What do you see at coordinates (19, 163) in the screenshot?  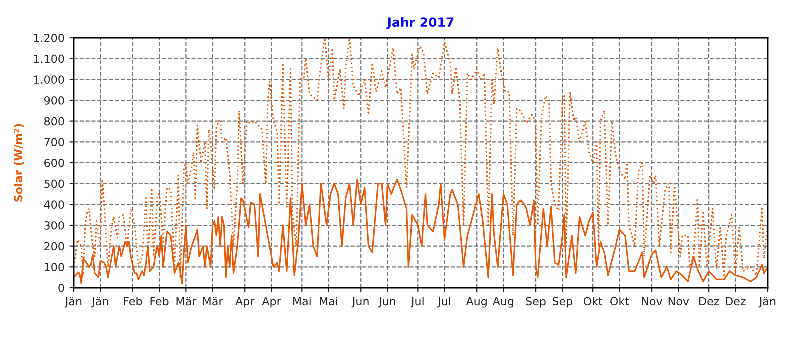 I see `y-axis-title: Solar (W/m²)` at bounding box center [19, 163].